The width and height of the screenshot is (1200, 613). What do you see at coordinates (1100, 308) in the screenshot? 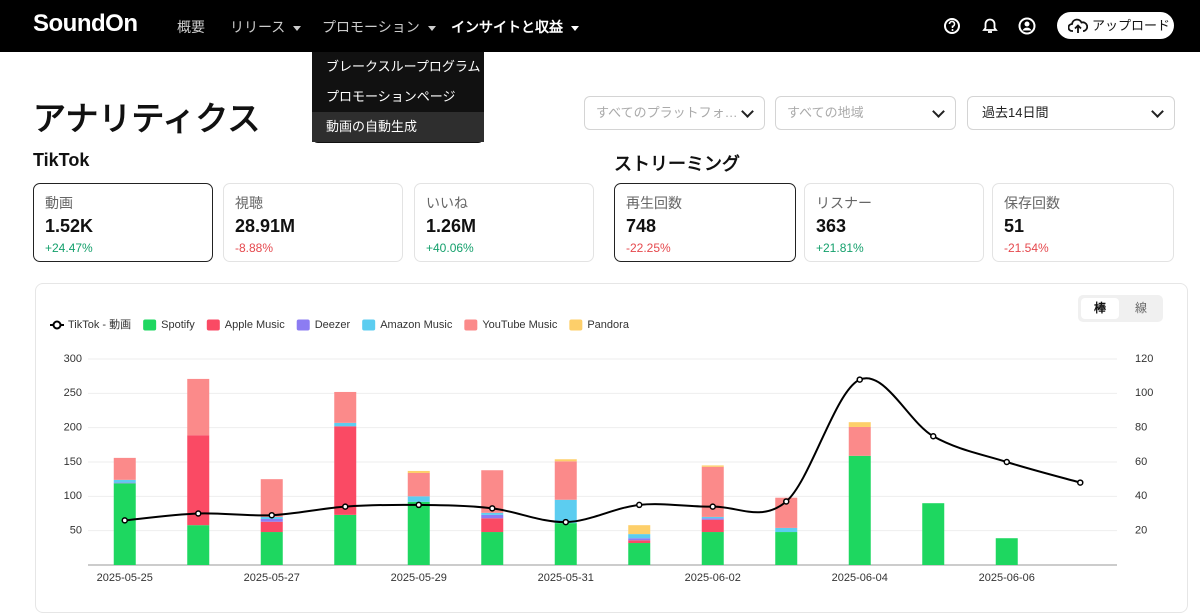
I see `toggle-bar: 棒` at bounding box center [1100, 308].